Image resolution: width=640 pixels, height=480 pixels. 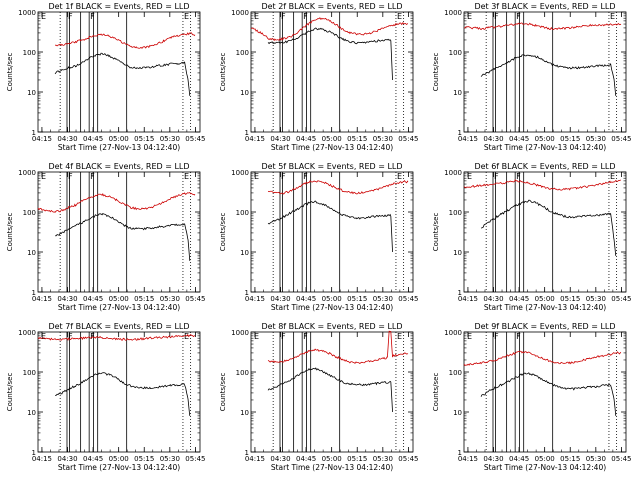 I want to click on panel-title: Det 1f BLACK = Events, RED = LLD, so click(x=118, y=6).